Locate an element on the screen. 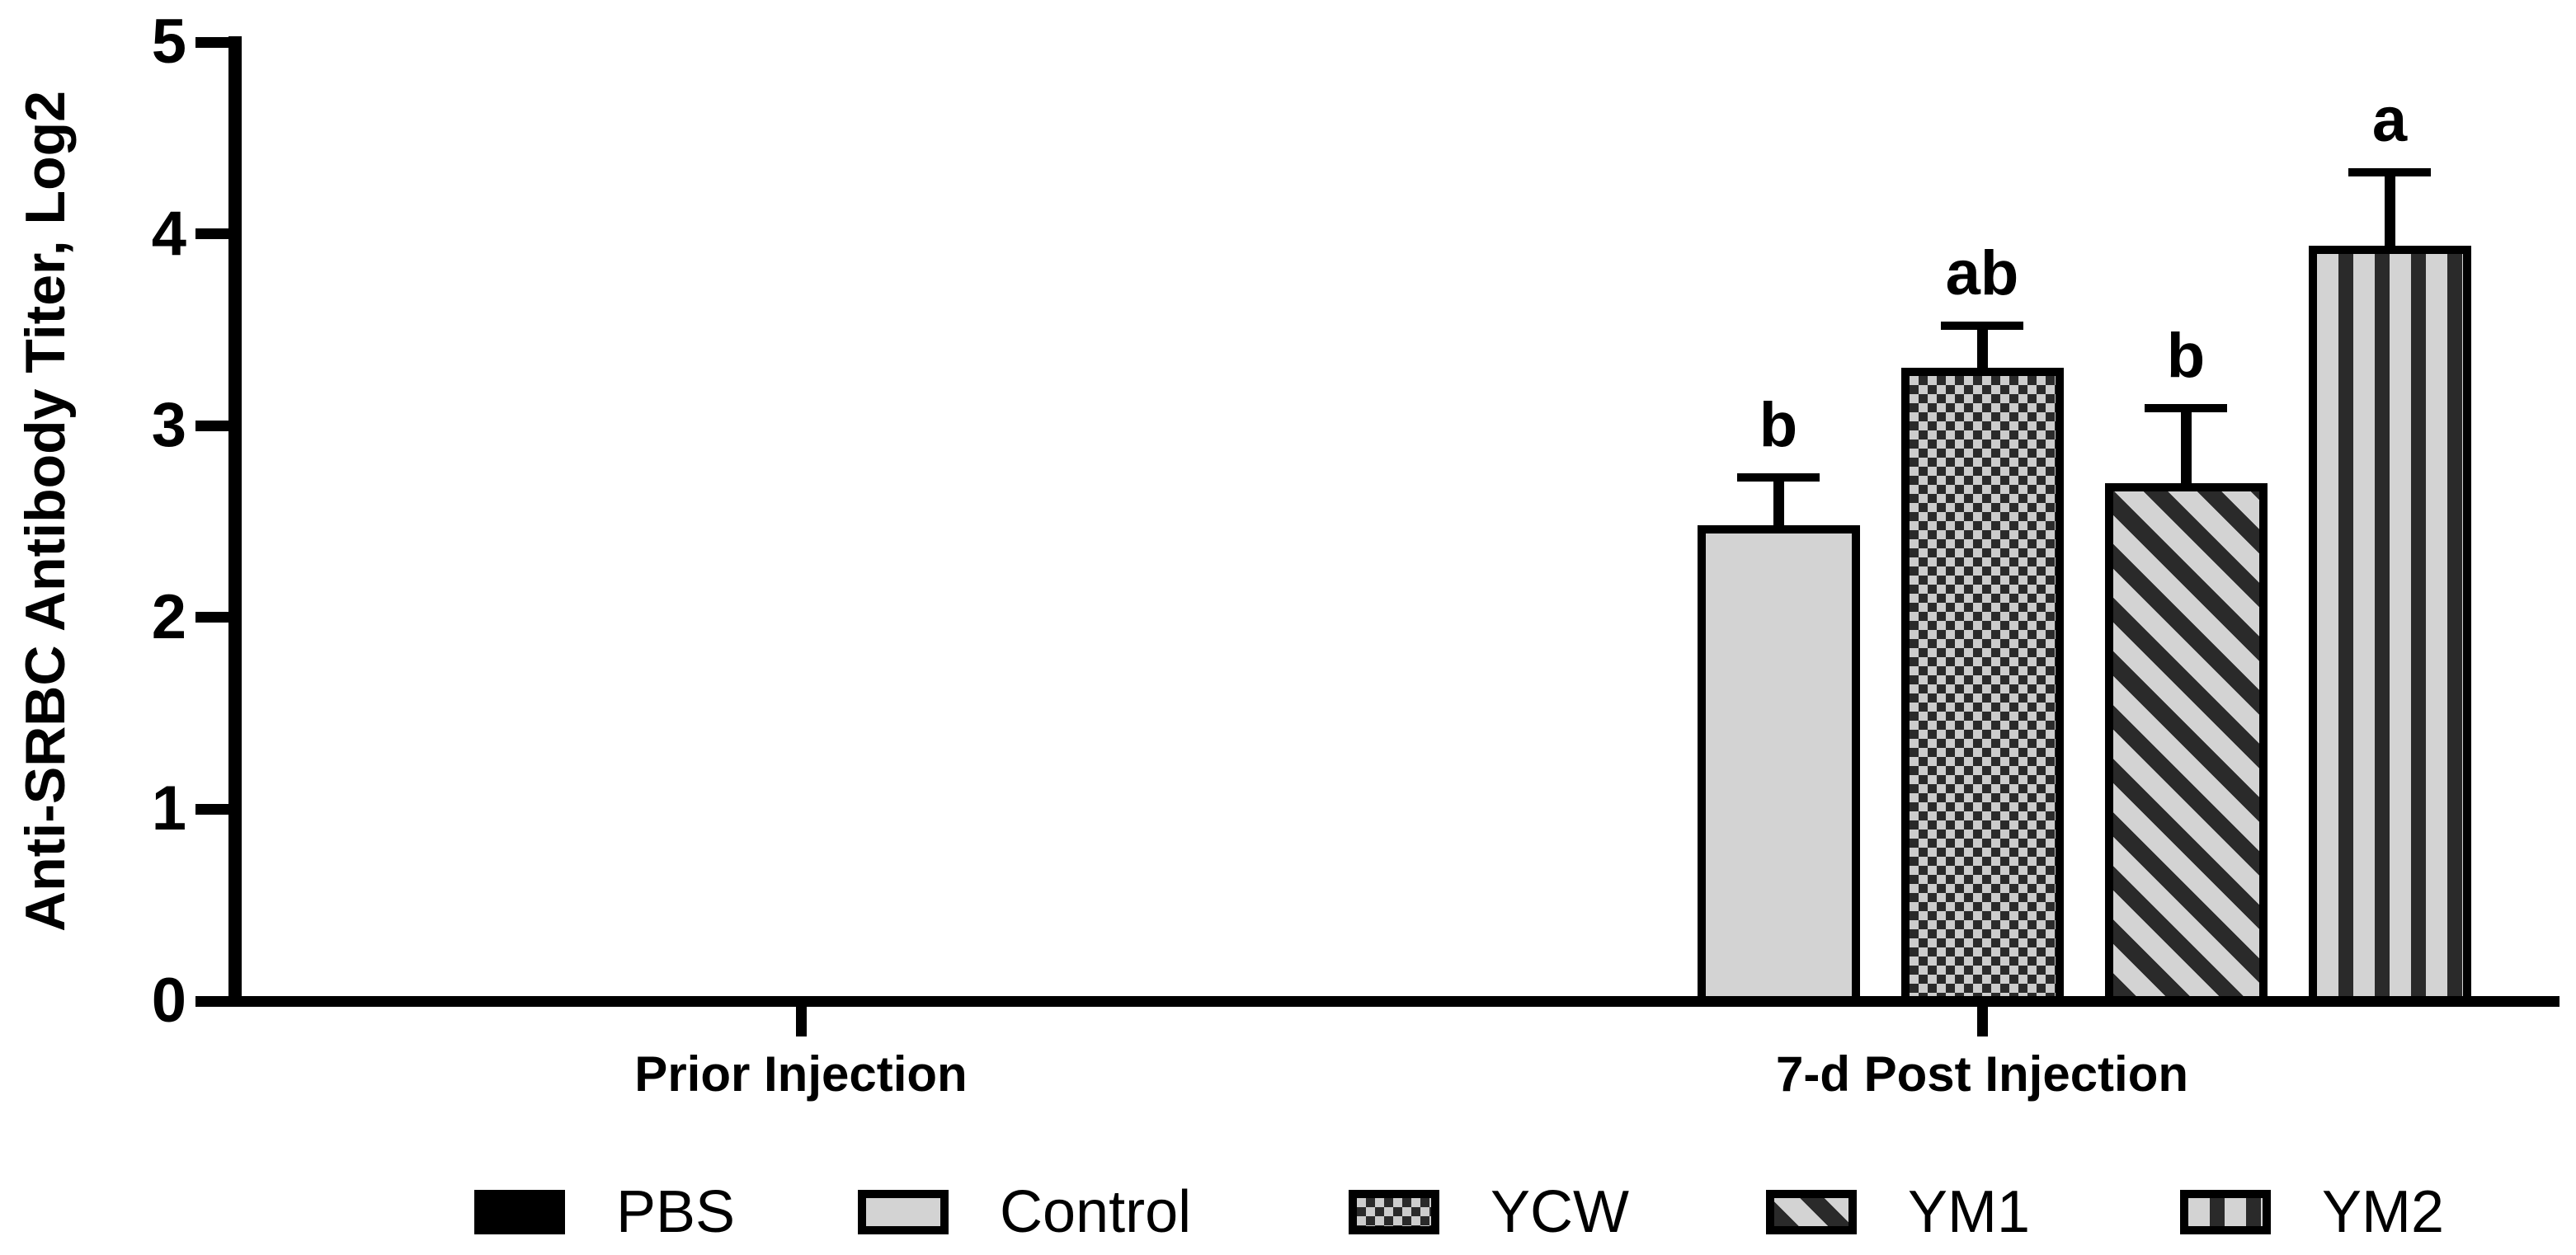 The width and height of the screenshot is (2576, 1255). legend-swatch-diagonal-stripes is located at coordinates (1812, 1212).